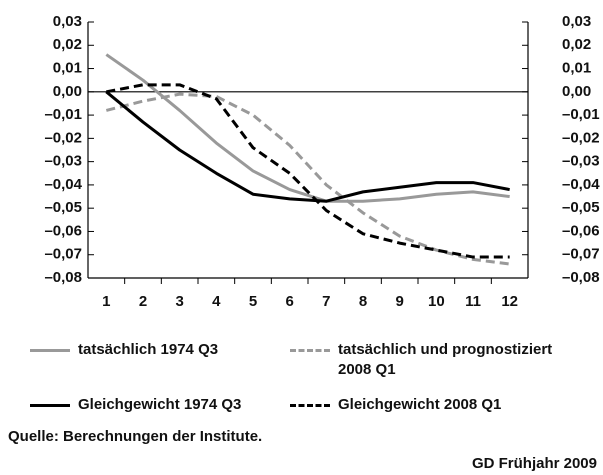 Image resolution: width=603 pixels, height=475 pixels. What do you see at coordinates (63, 207) in the screenshot?
I see `y-tick-label: –0,05` at bounding box center [63, 207].